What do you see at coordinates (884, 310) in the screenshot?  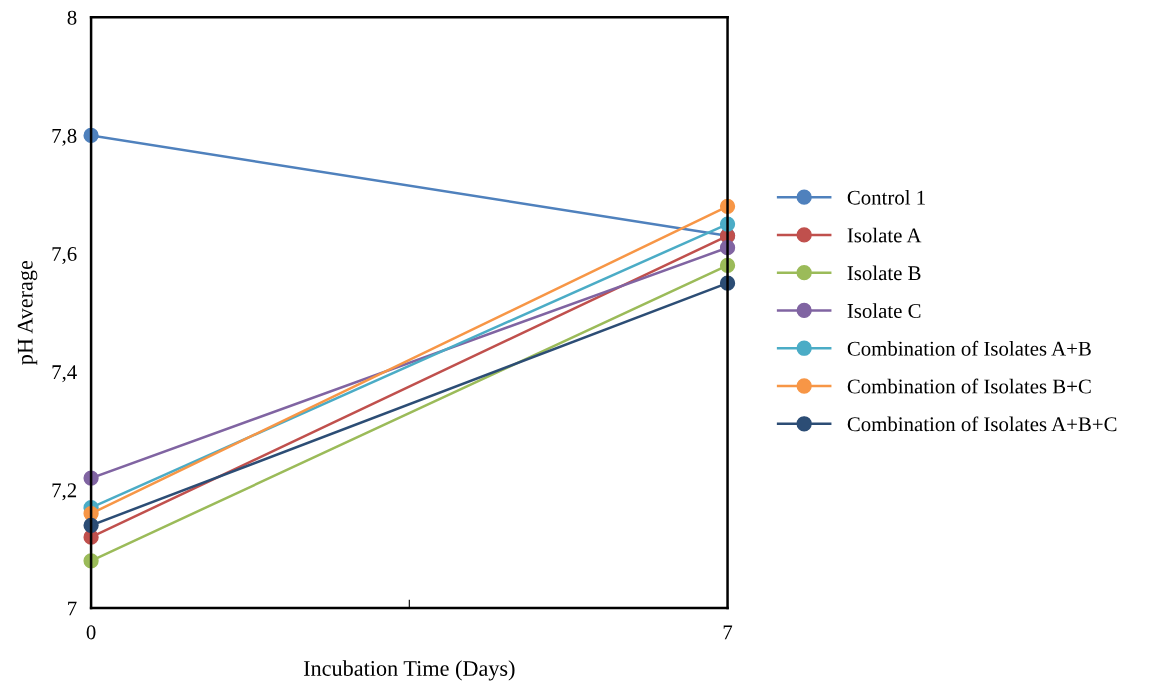 I see `legend-label: Isolate C` at bounding box center [884, 310].